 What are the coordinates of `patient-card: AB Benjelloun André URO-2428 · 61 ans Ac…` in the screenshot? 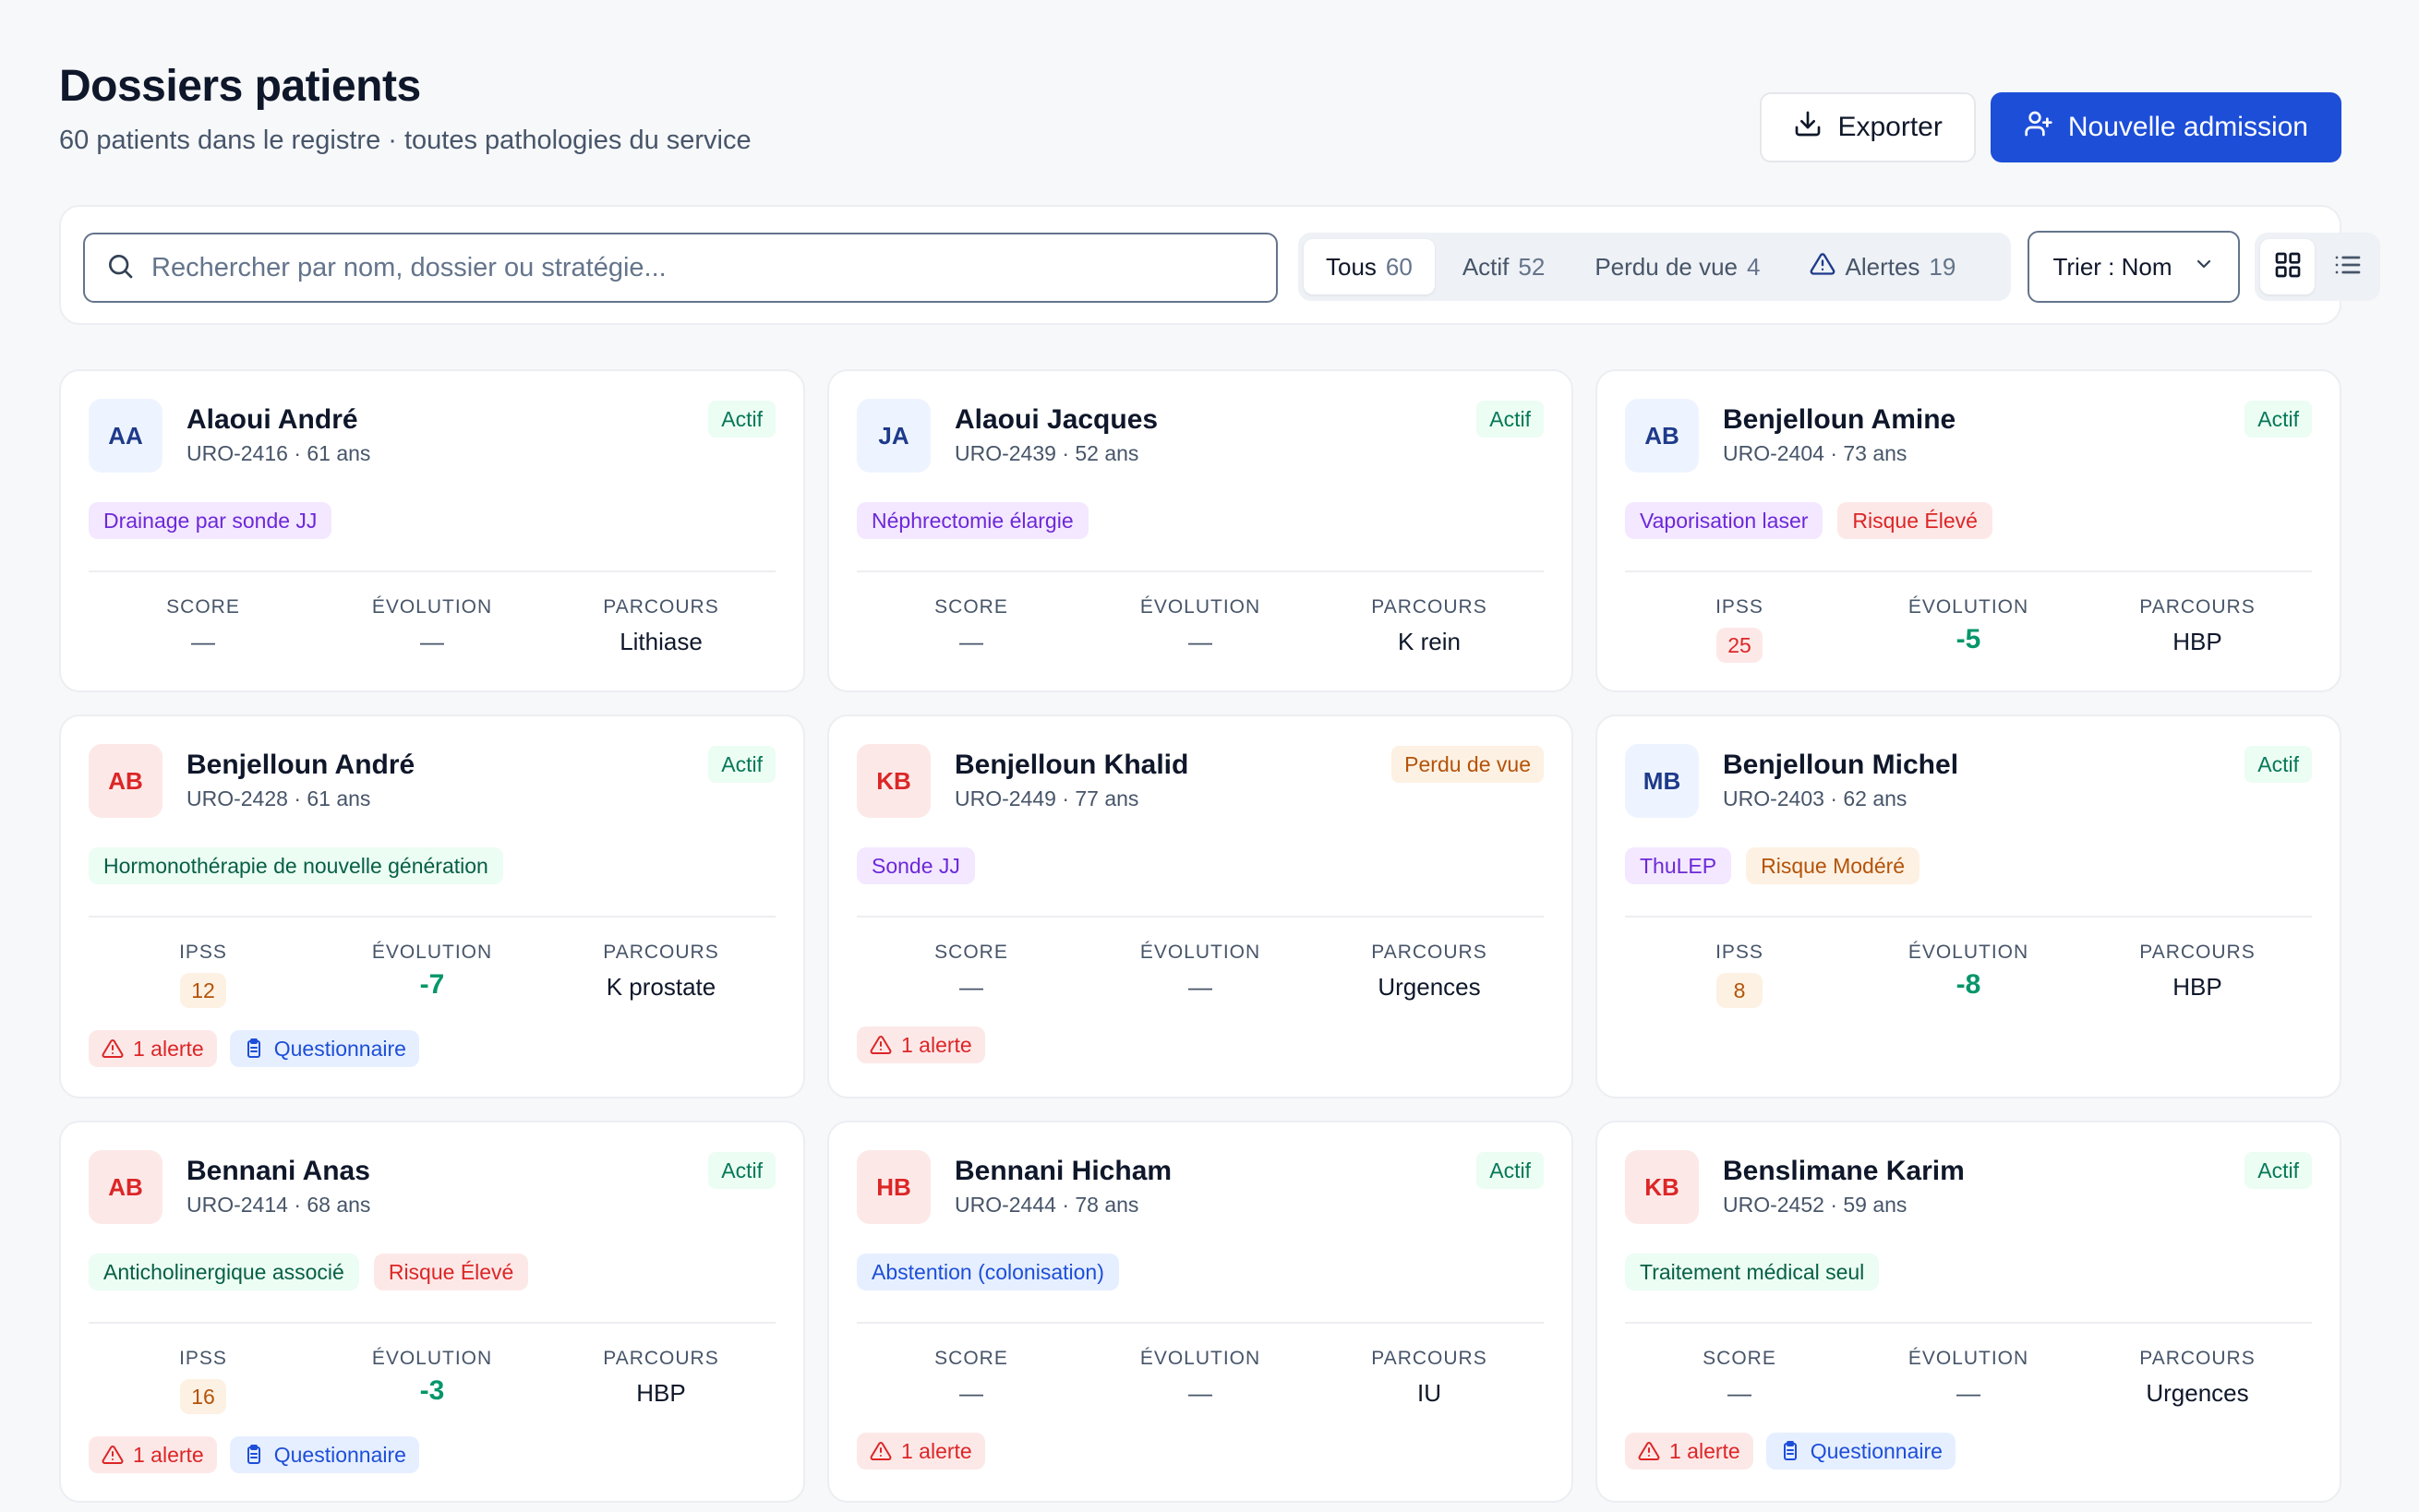 It's located at (432, 906).